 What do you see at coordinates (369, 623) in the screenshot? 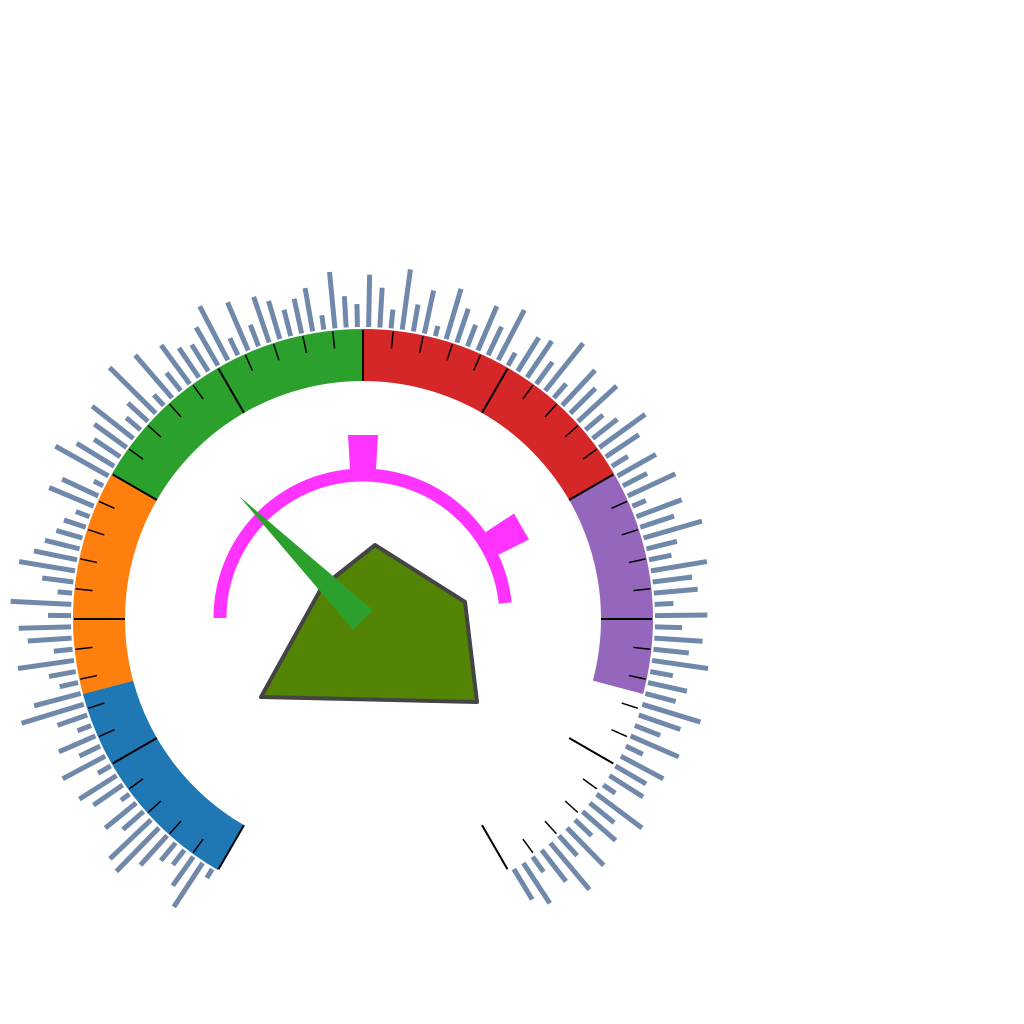
I see `center-polygon` at bounding box center [369, 623].